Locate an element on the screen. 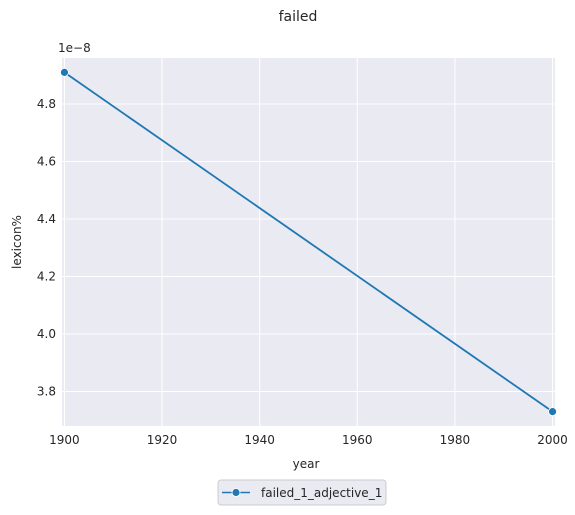  y-tick-label: 4.6 is located at coordinates (46, 162).